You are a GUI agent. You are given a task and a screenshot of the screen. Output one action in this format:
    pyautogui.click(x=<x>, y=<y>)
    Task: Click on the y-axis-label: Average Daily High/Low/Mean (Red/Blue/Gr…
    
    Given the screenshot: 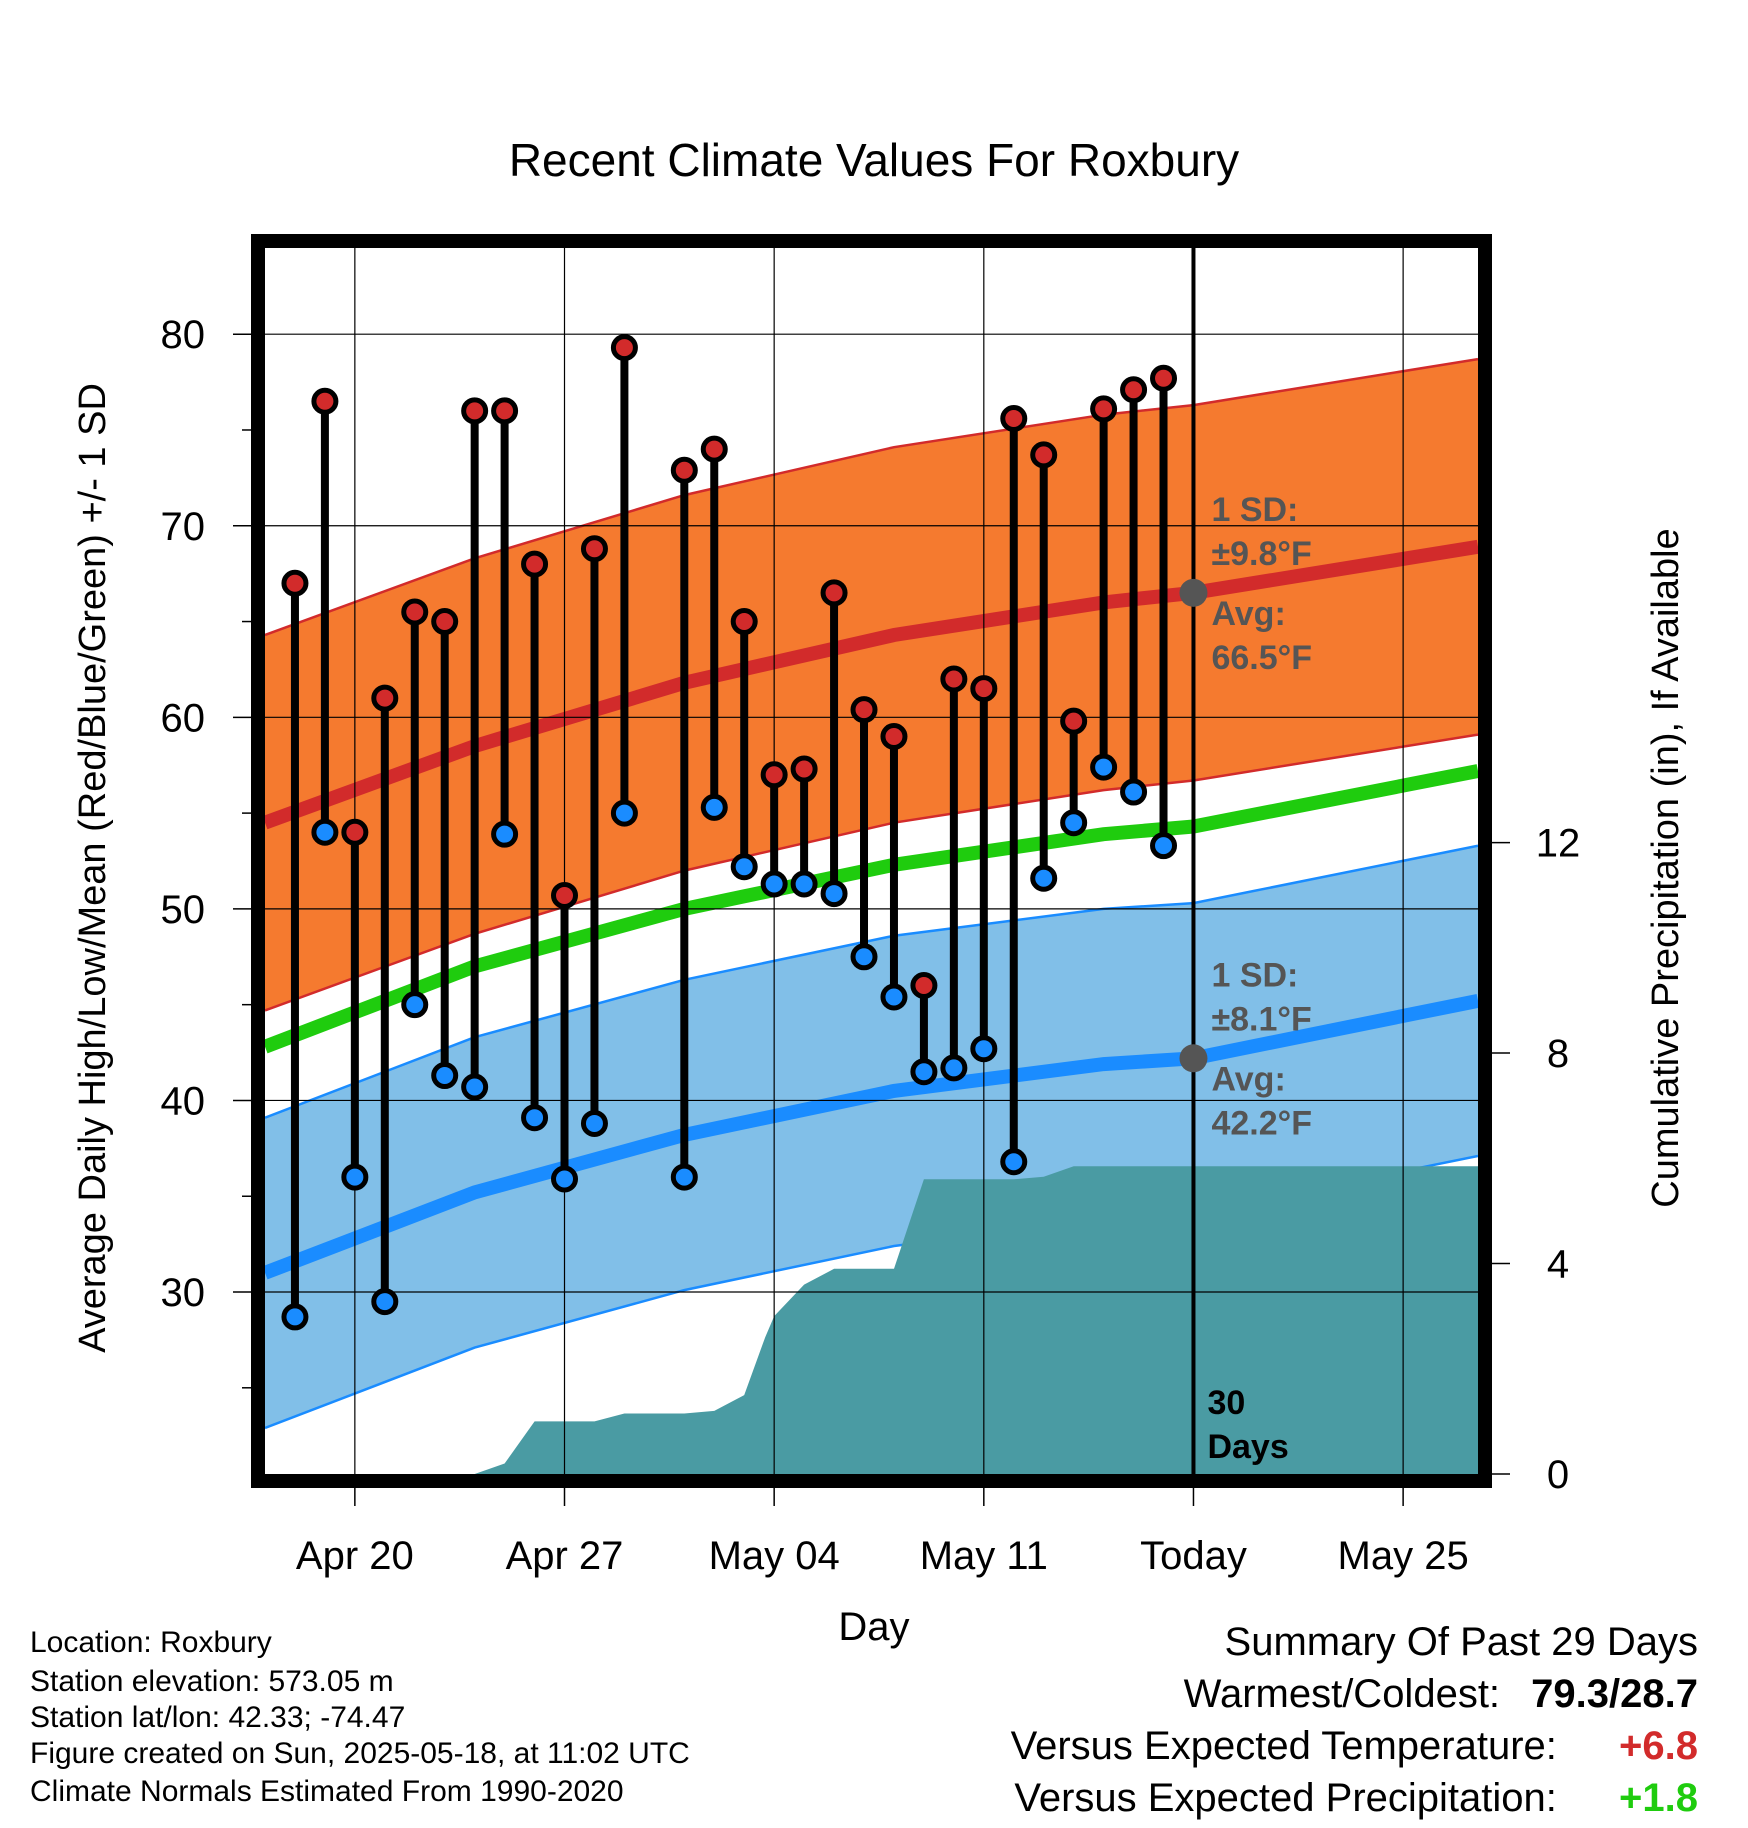 What is the action you would take?
    pyautogui.click(x=93, y=868)
    